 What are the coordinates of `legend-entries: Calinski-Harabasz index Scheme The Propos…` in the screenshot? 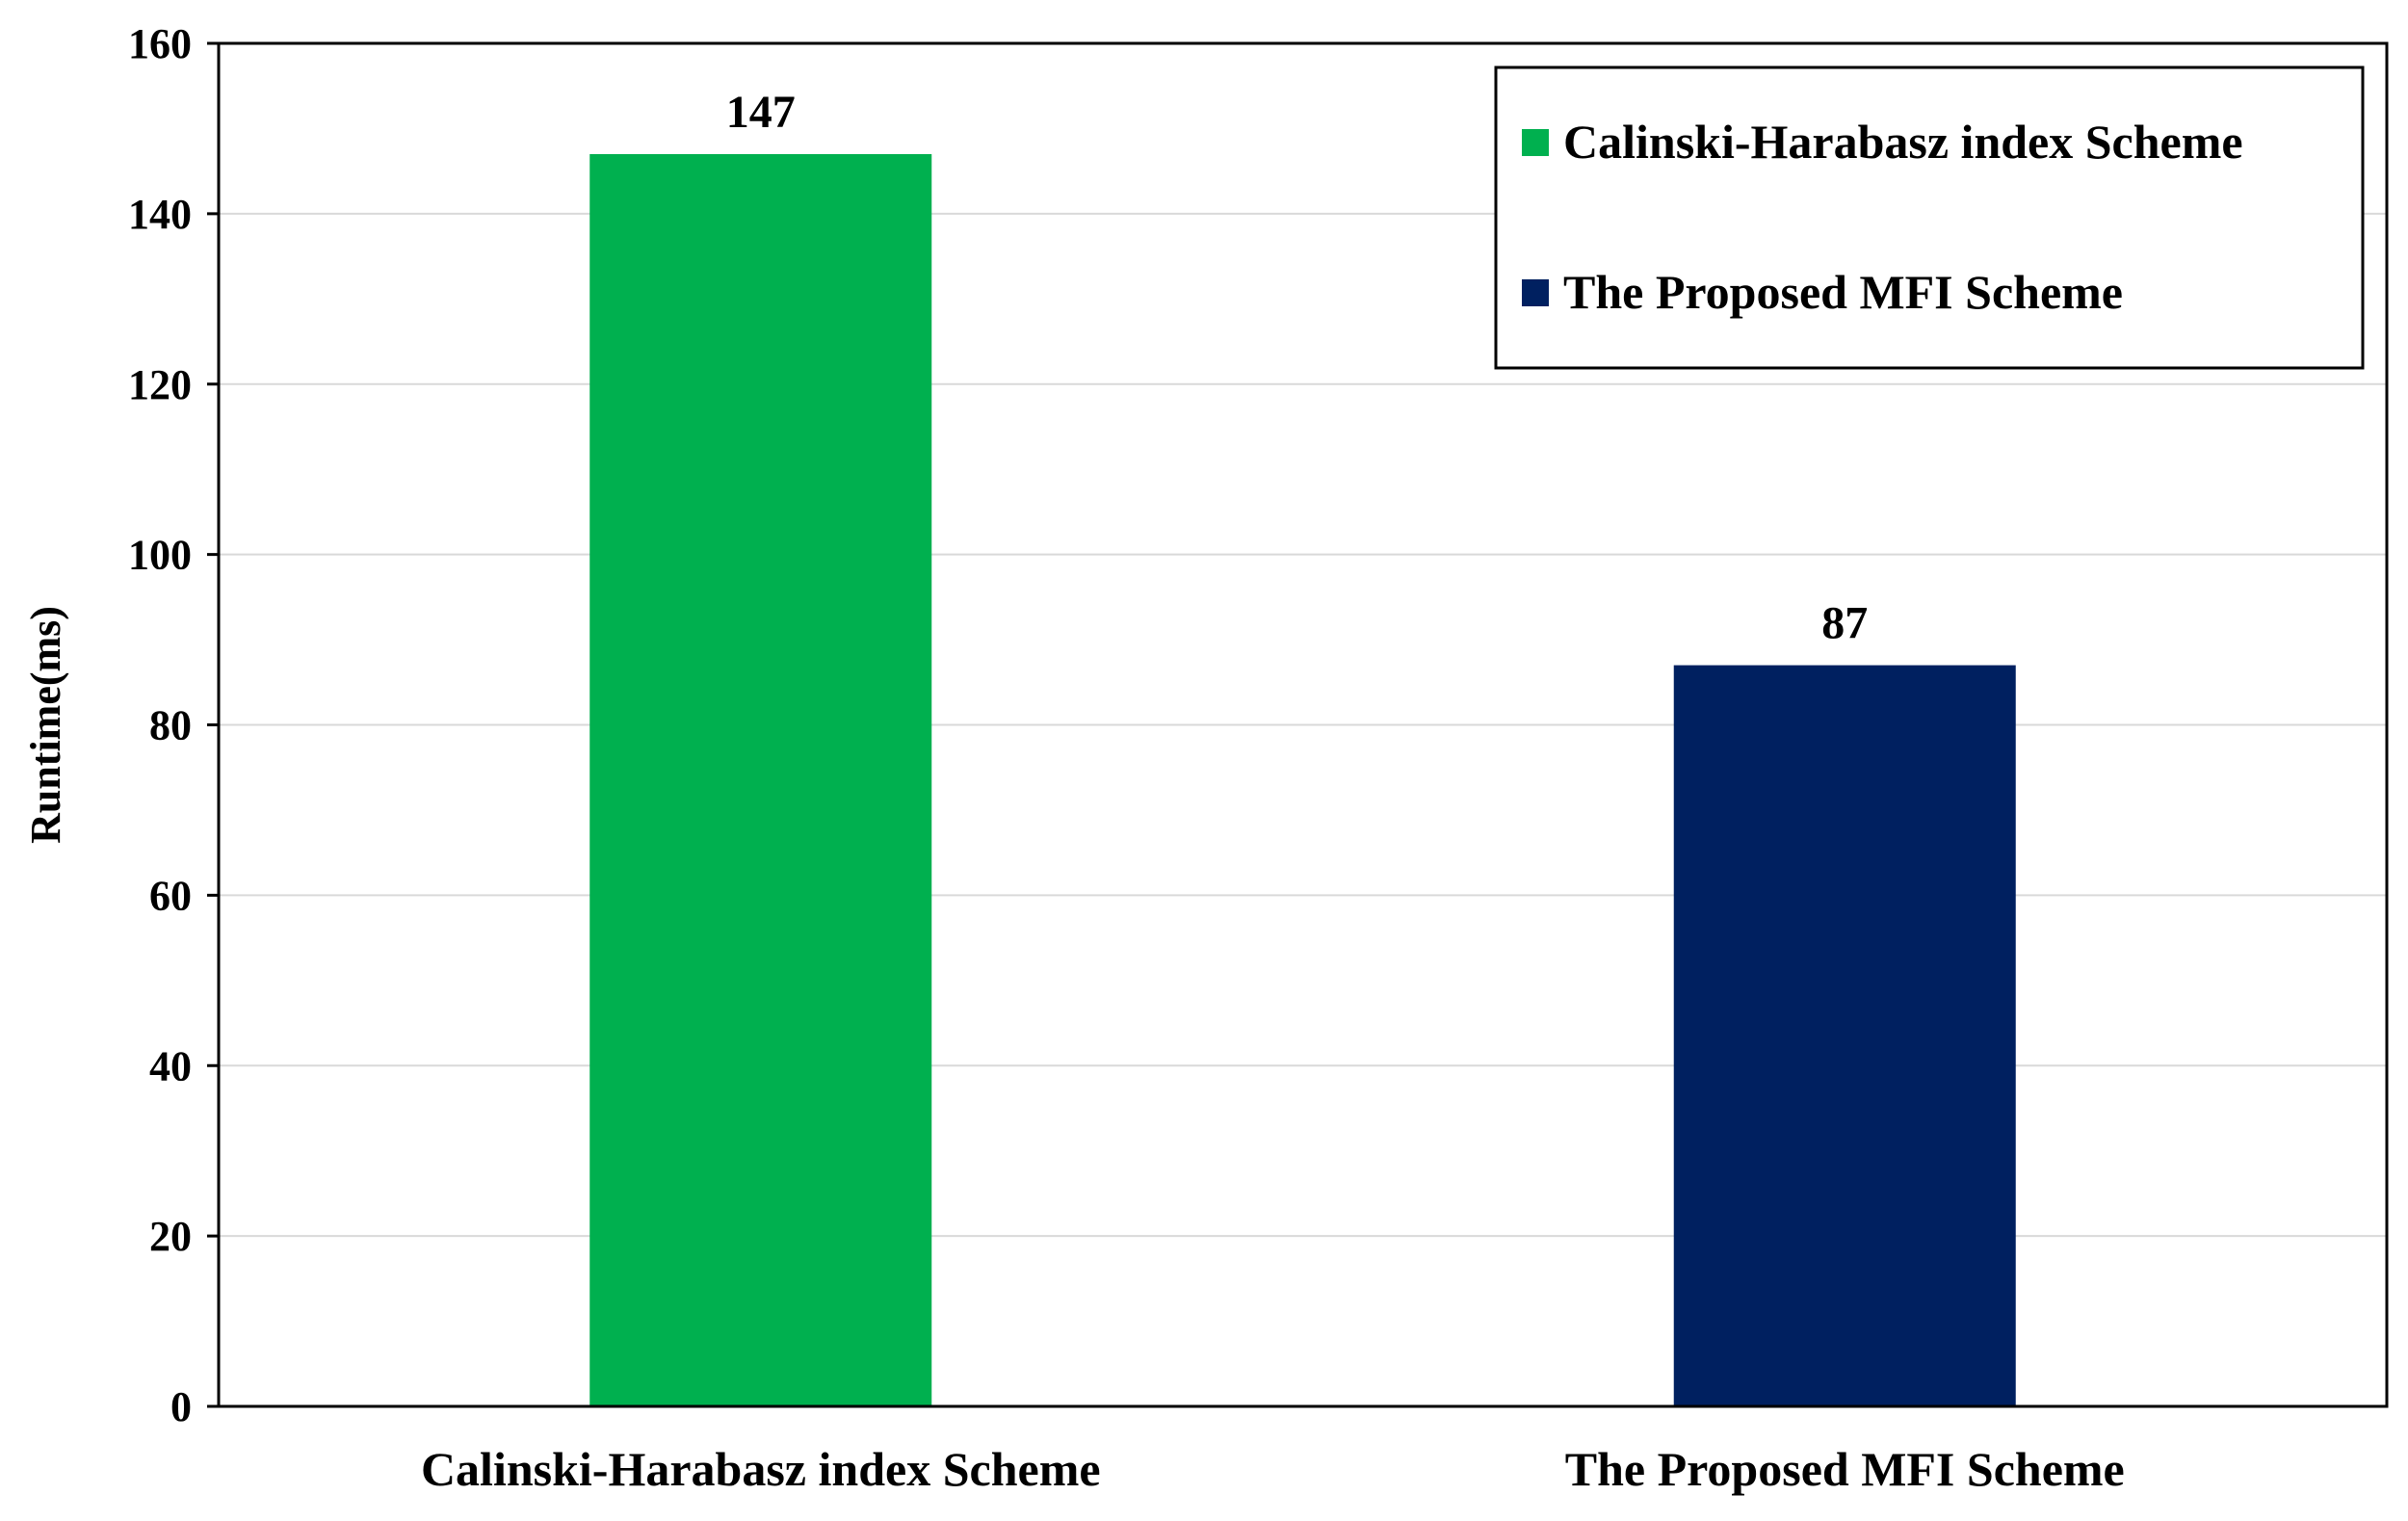 It's located at (1882, 217).